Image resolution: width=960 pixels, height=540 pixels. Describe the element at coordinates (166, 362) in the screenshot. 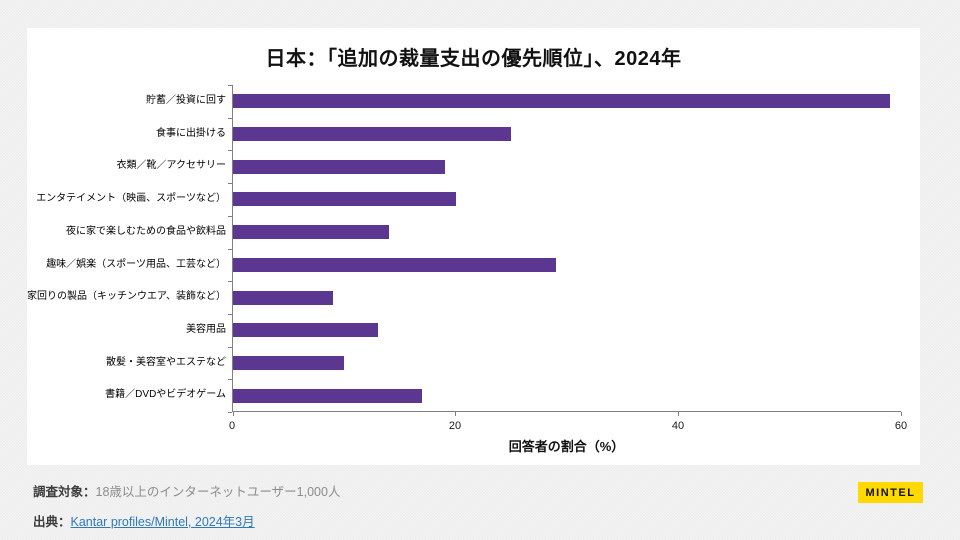

I see `category-label: 散髪・美容室やエステなど` at that location.